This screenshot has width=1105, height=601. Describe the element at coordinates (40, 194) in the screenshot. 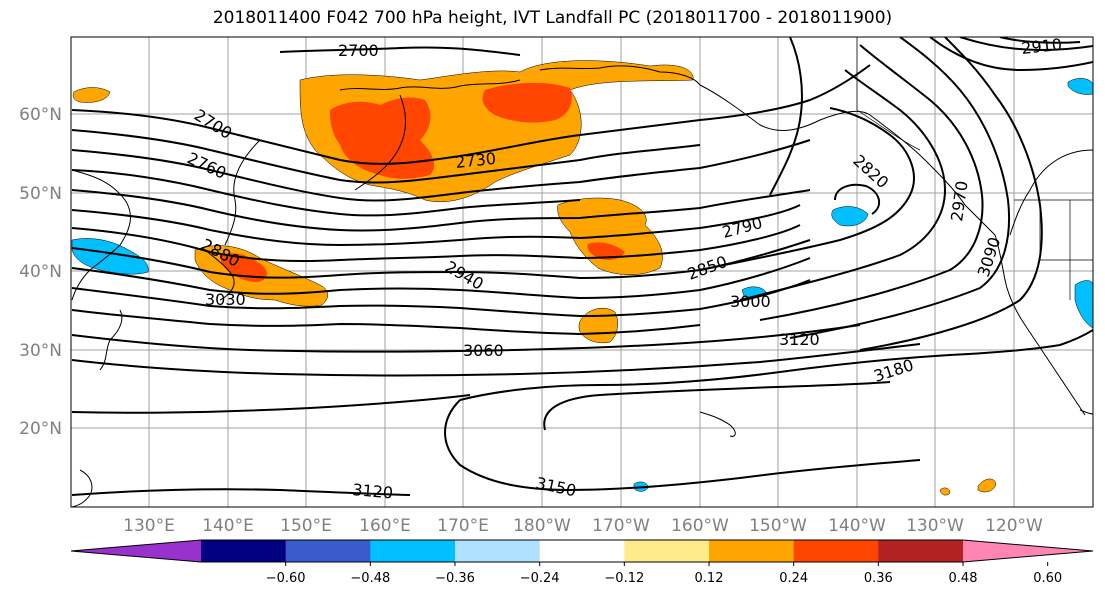

I see `lat-label: 50°N` at that location.